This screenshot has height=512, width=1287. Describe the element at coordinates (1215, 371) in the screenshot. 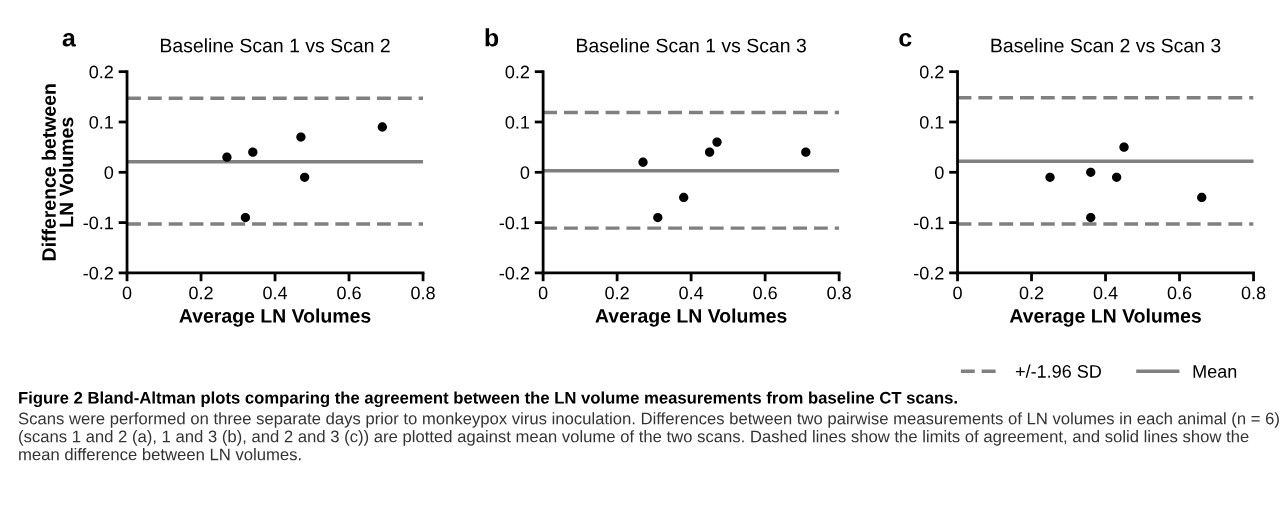

I see `legend-label: Mean` at that location.